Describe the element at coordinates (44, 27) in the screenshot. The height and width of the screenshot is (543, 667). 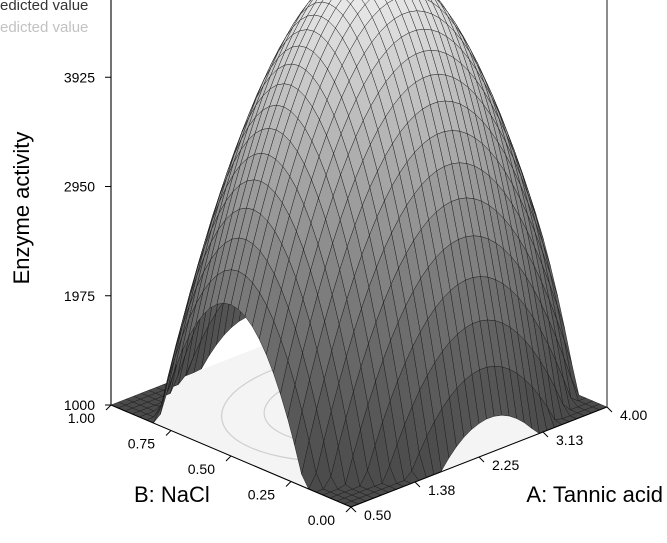
I see `legend-predicted-value-2: edicted value` at that location.